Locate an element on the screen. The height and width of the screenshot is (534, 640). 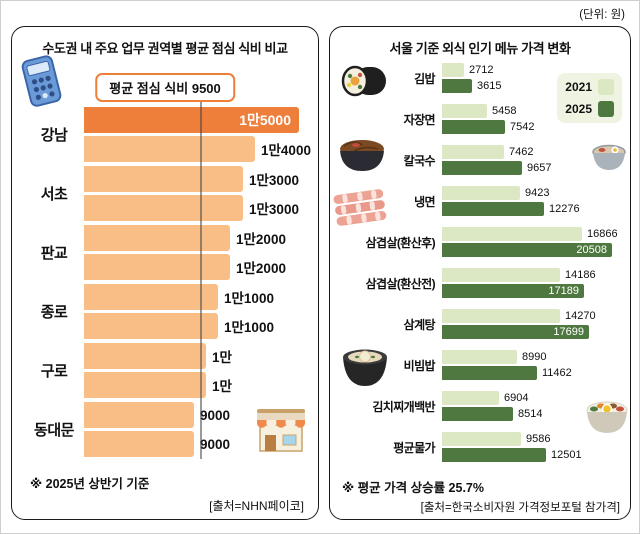
menu-category-label: 평균물가 is located at coordinates (414, 447).